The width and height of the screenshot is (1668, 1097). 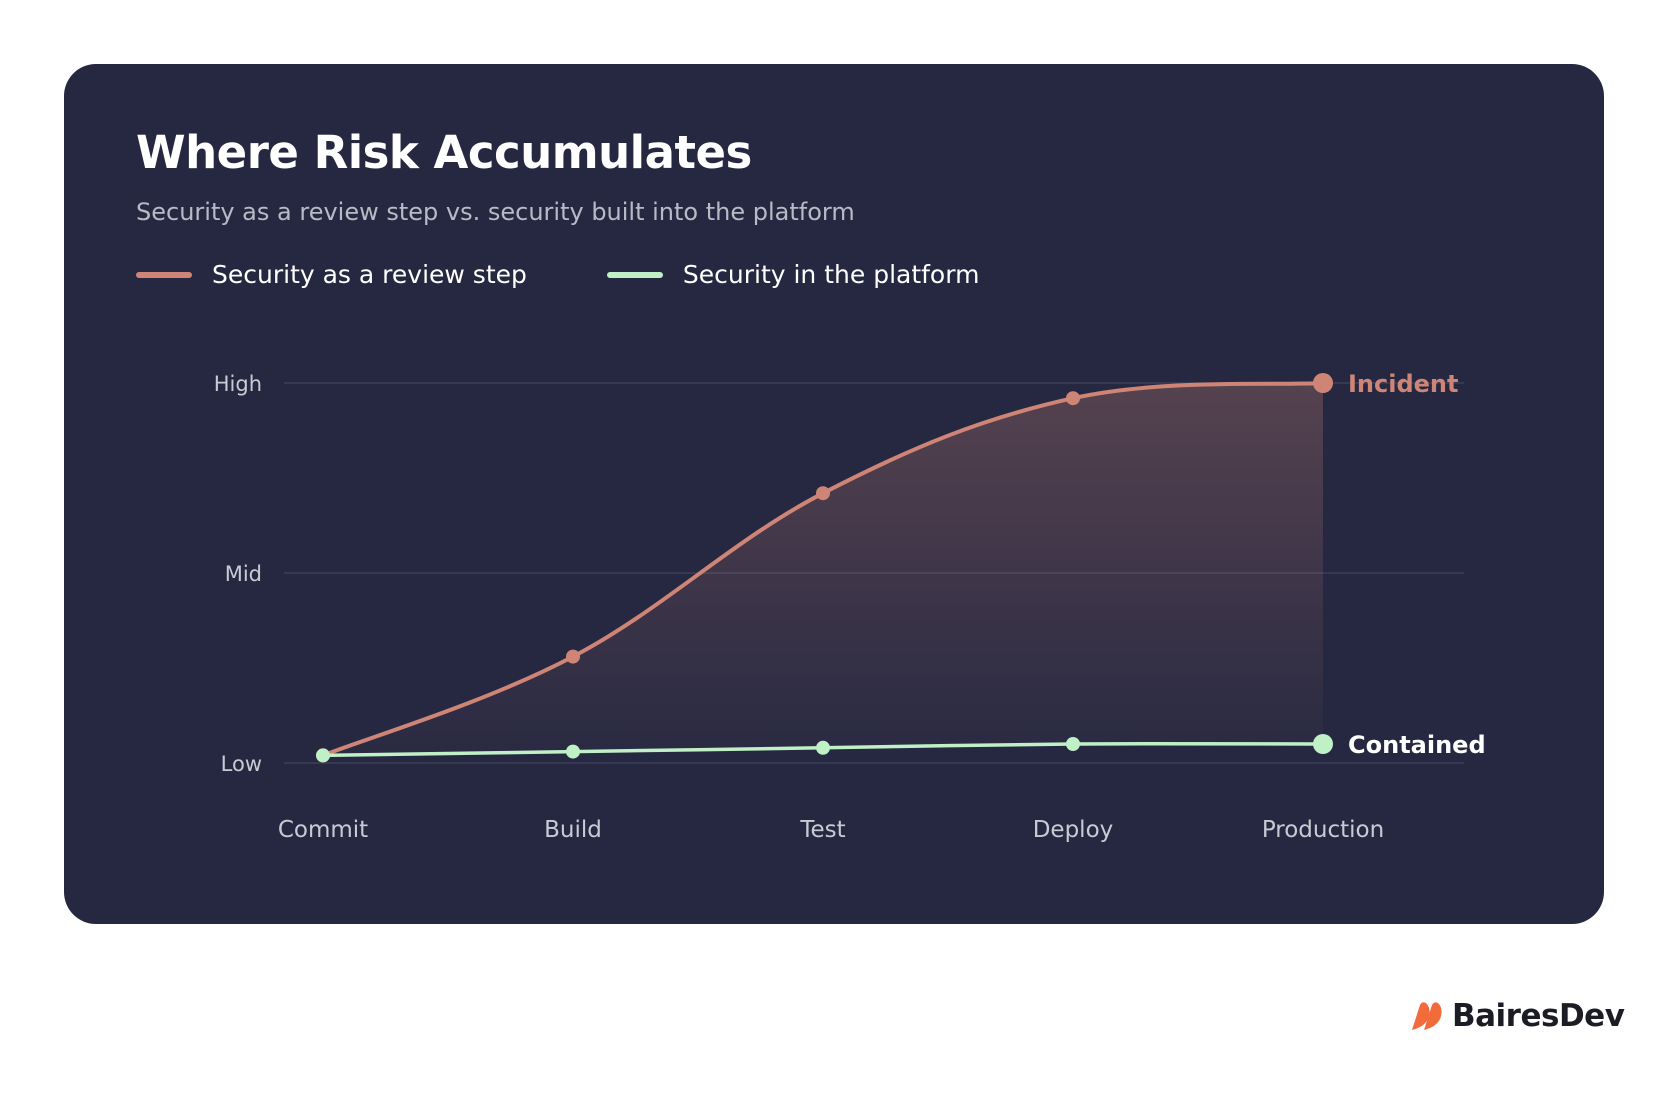 What do you see at coordinates (1538, 1016) in the screenshot?
I see `brand-name: BairesDev` at bounding box center [1538, 1016].